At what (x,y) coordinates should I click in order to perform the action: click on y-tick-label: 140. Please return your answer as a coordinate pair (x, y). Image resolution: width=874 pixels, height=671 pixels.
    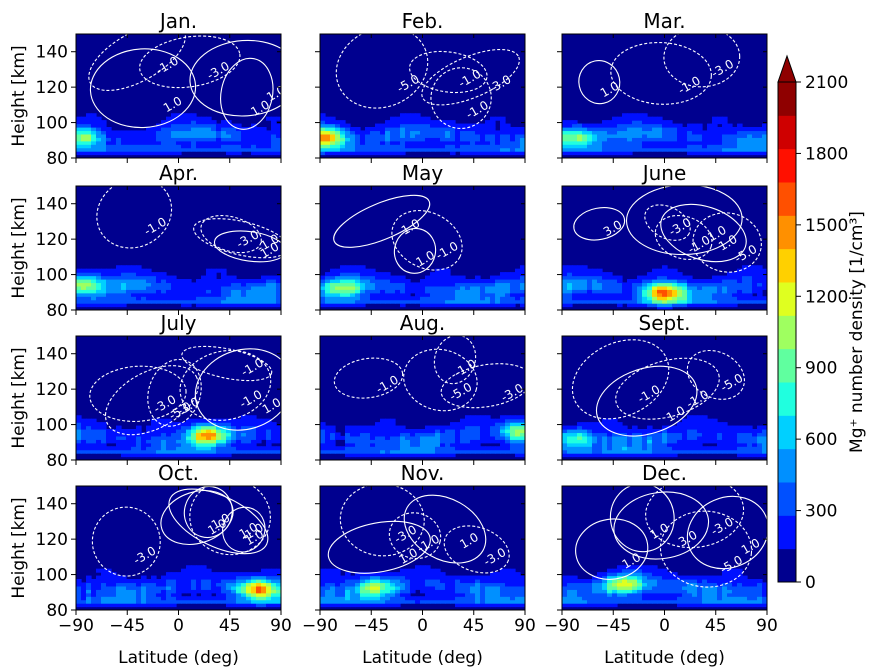
    Looking at the image, I should click on (52, 355).